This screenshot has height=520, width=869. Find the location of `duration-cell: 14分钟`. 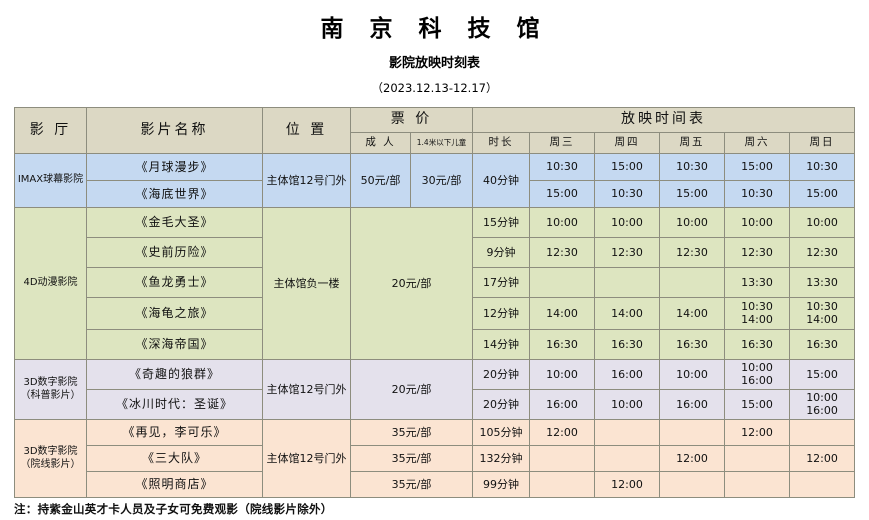

duration-cell: 14分钟 is located at coordinates (501, 344).